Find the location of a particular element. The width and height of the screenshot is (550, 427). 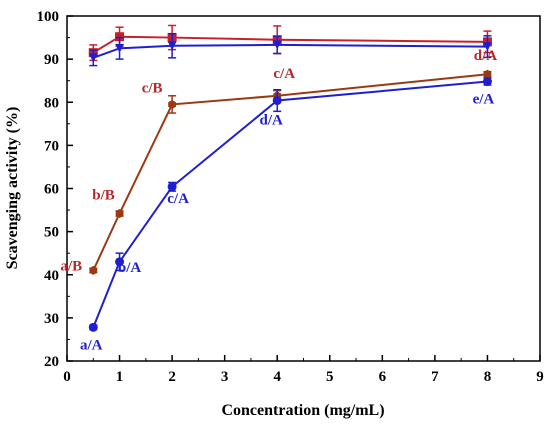

y-tick-label: 80 is located at coordinates (51, 103).